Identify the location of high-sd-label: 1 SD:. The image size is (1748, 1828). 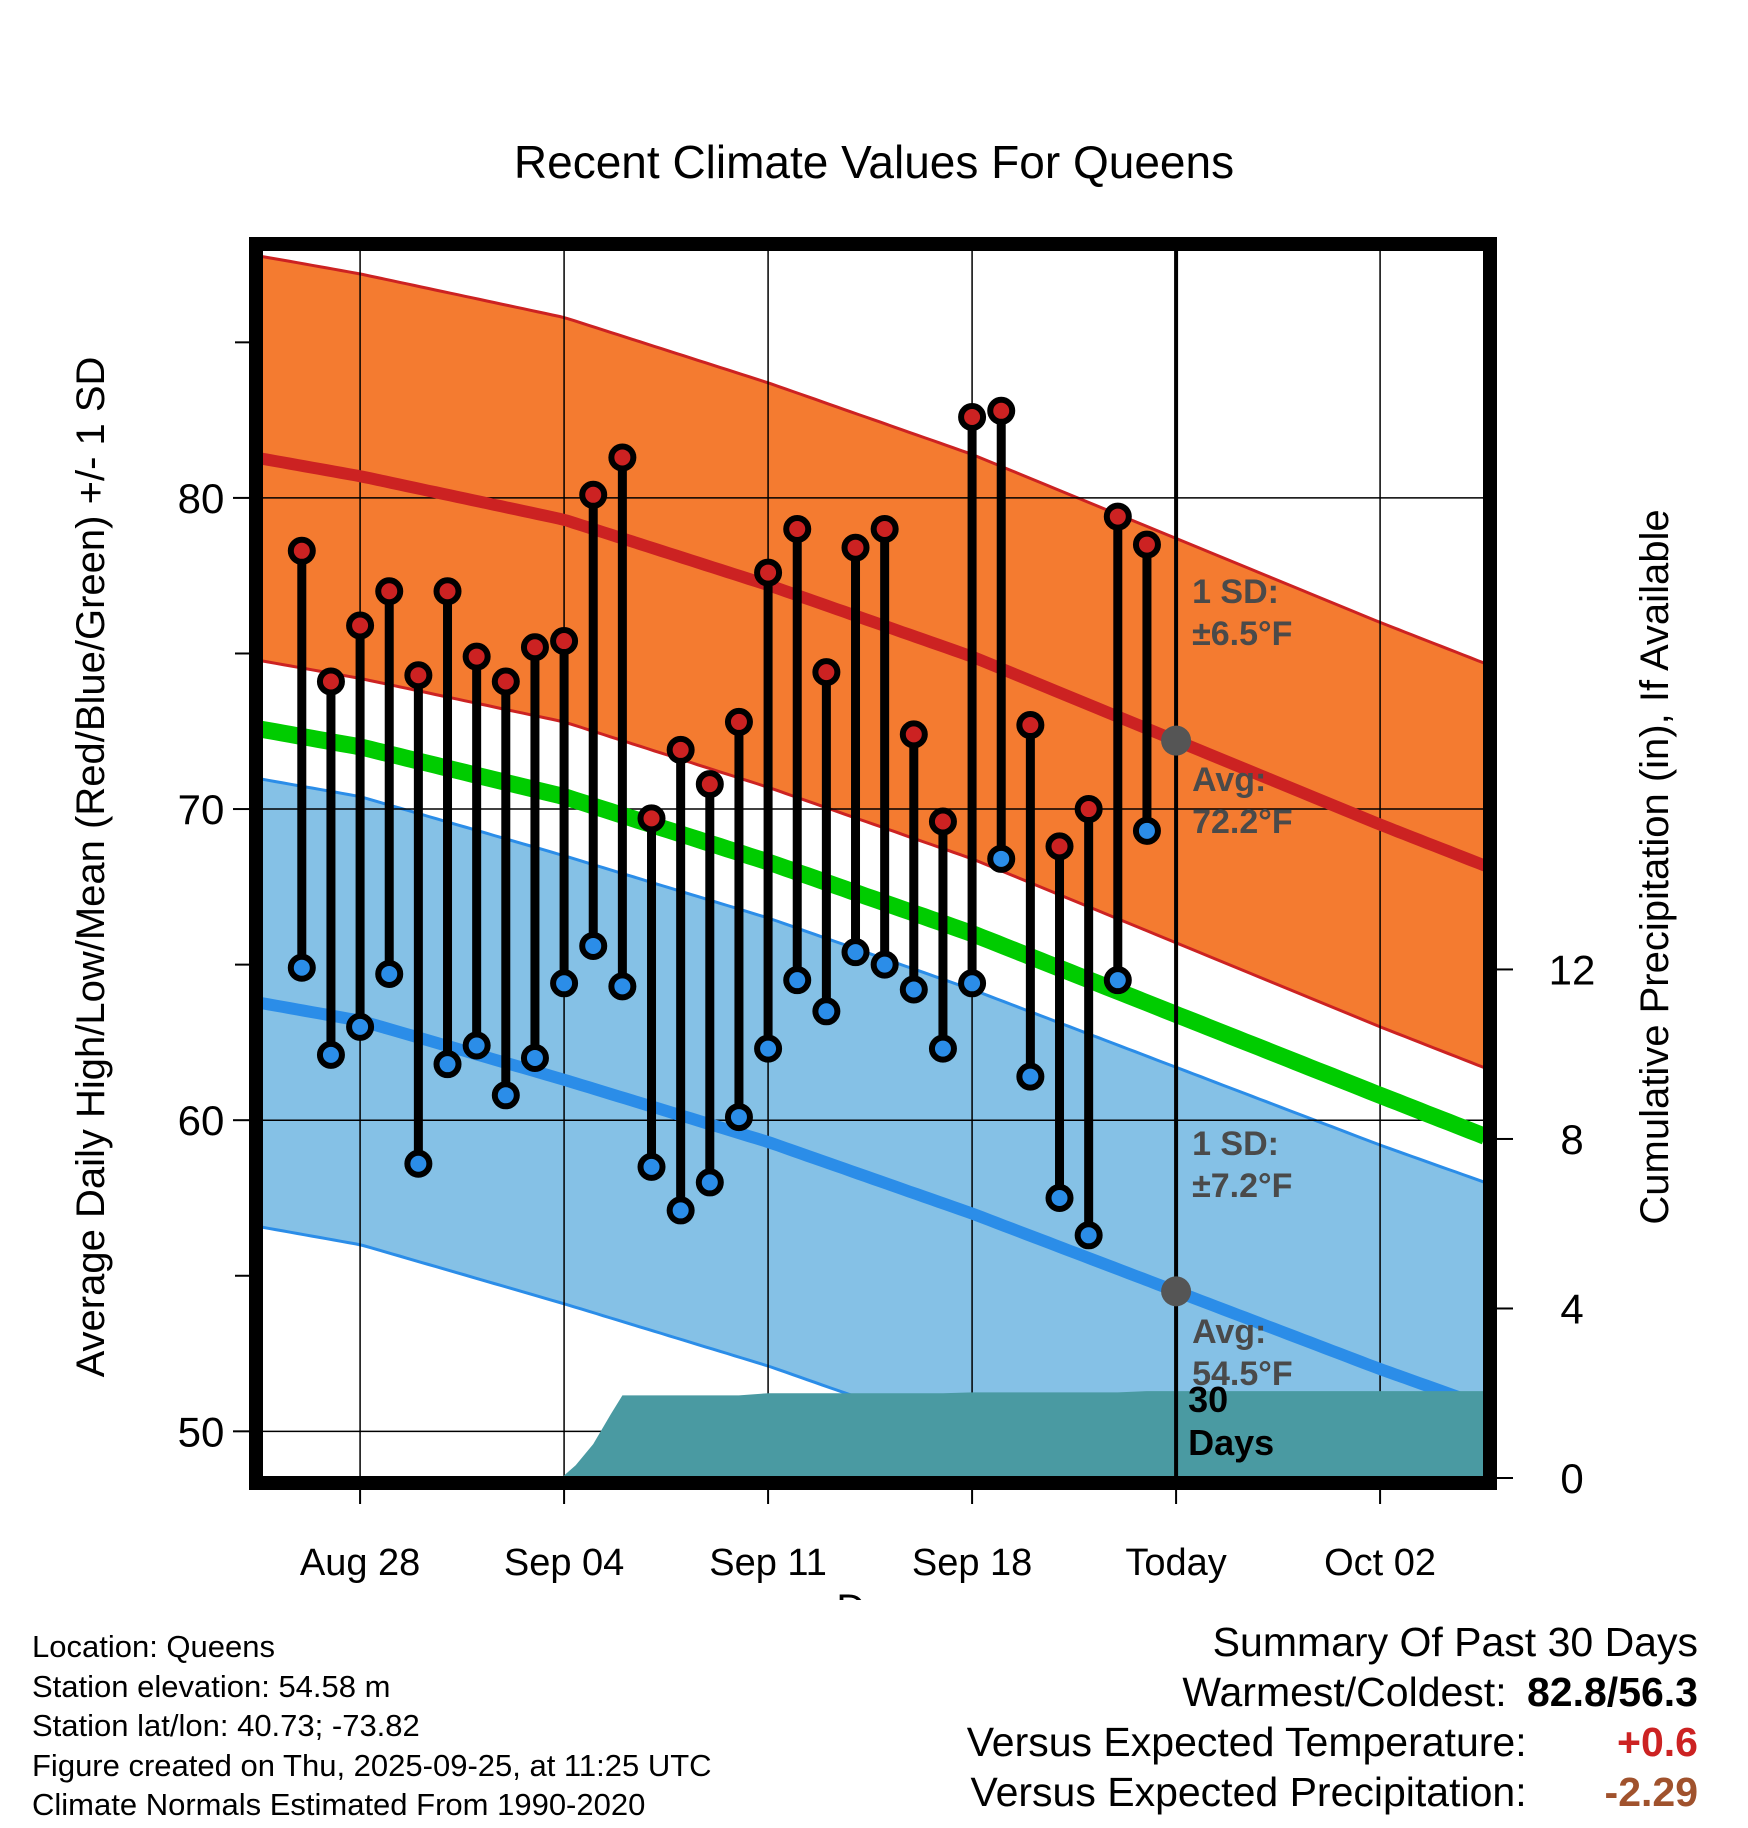
(1235, 592).